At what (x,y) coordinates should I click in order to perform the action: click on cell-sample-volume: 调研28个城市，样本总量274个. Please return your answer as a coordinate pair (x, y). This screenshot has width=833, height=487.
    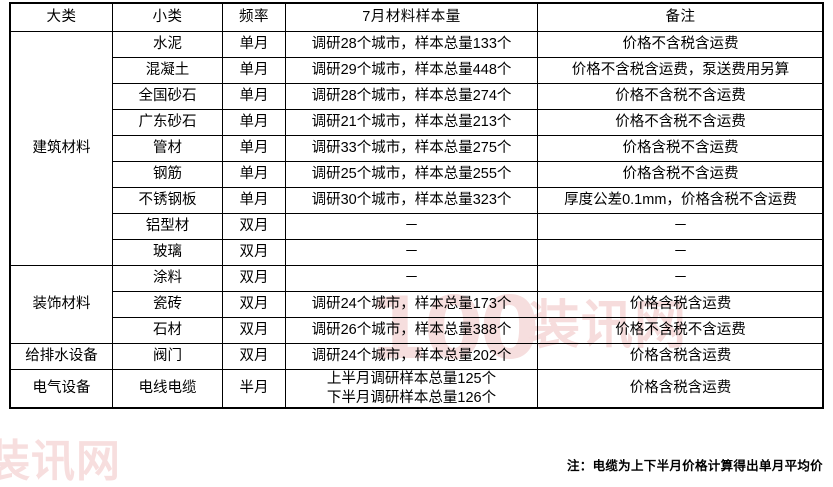
    Looking at the image, I should click on (411, 96).